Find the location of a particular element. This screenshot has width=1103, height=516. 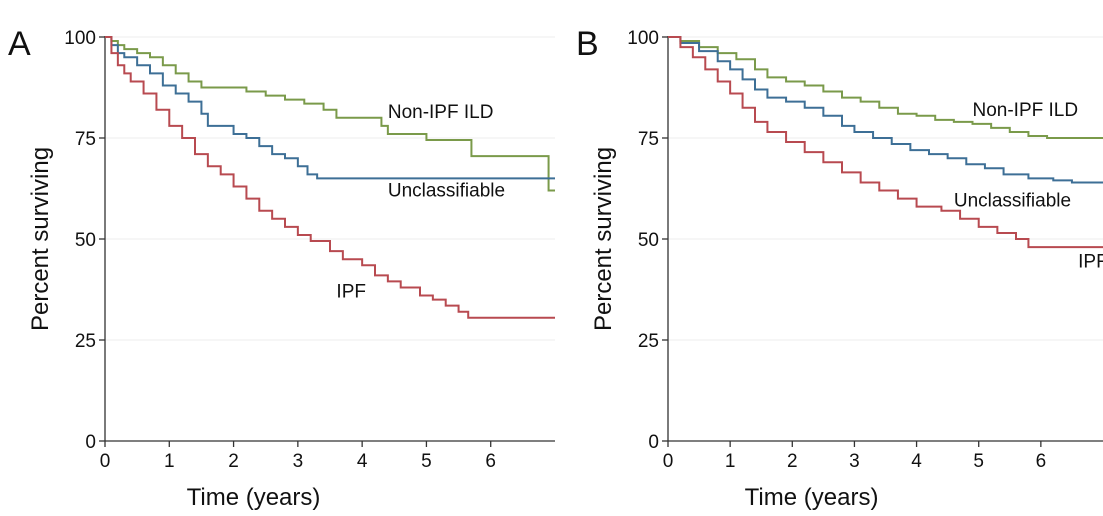

panel-letter: A is located at coordinates (19, 44).